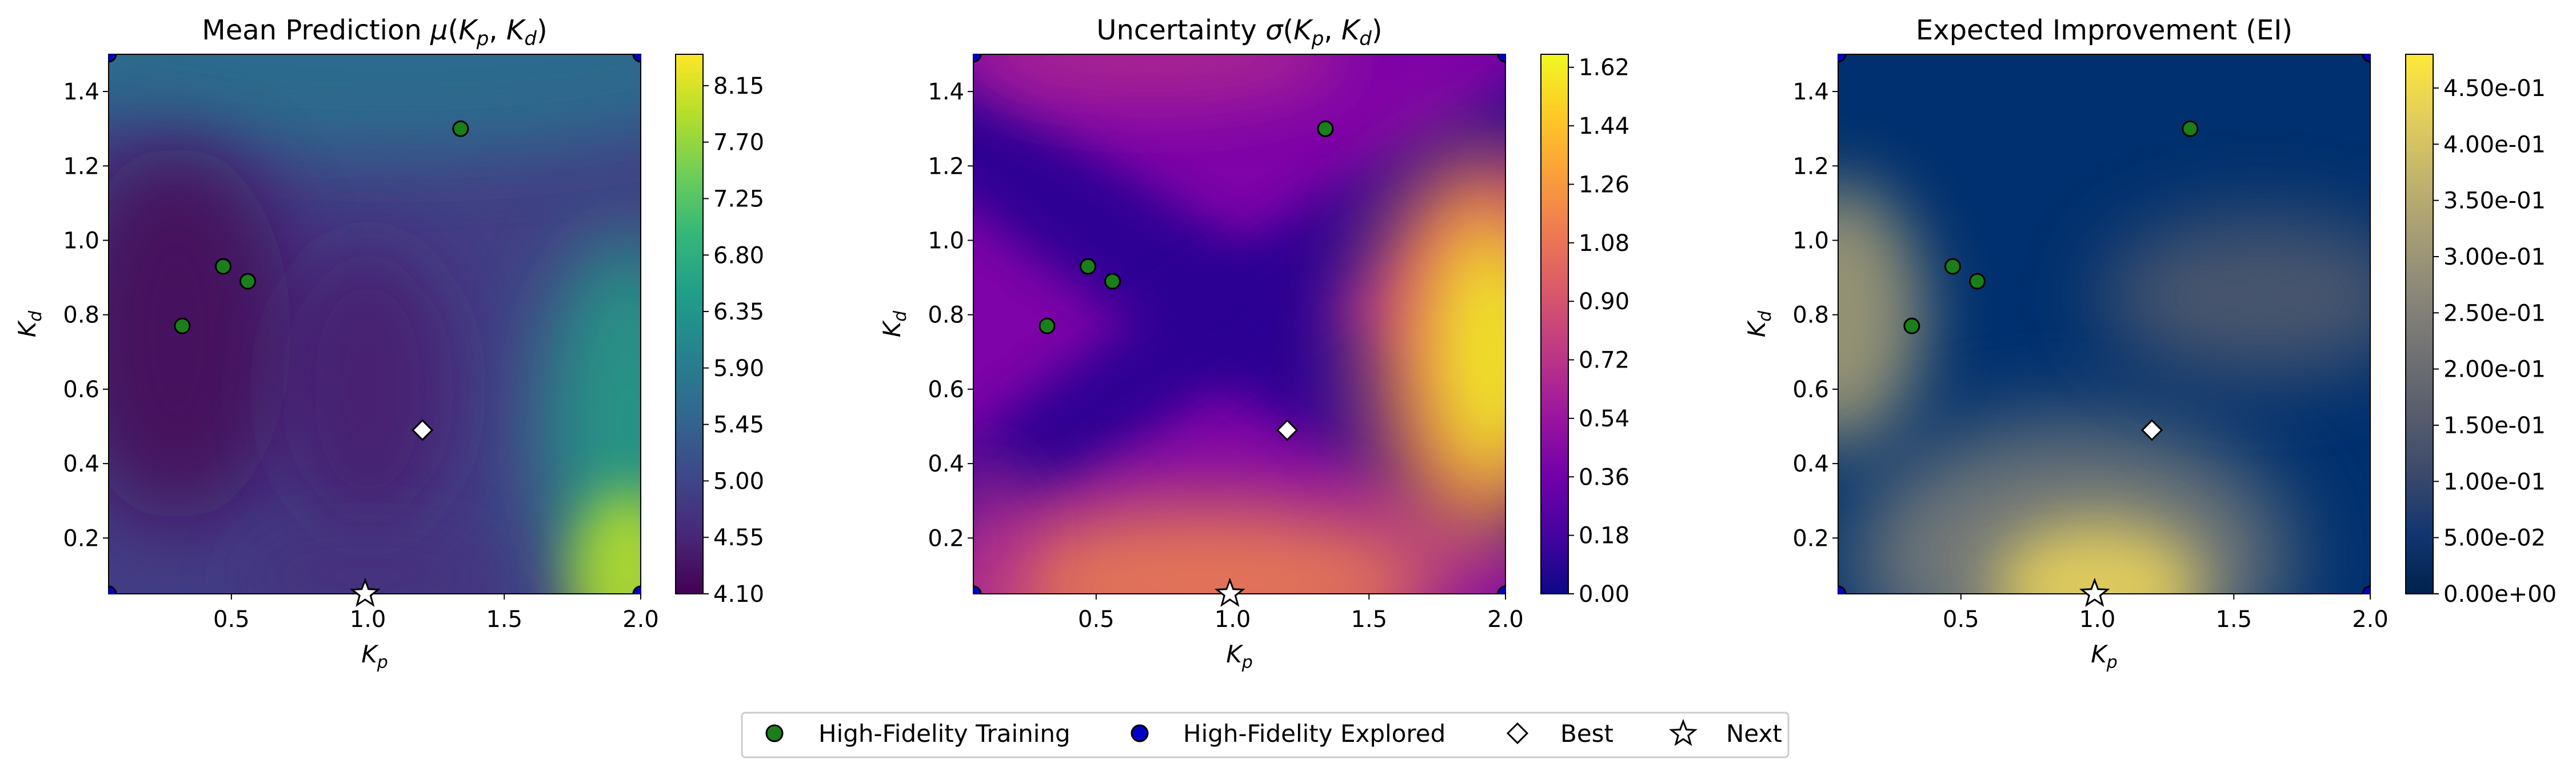  What do you see at coordinates (738, 368) in the screenshot?
I see `colorbar-tick-label: 5.90` at bounding box center [738, 368].